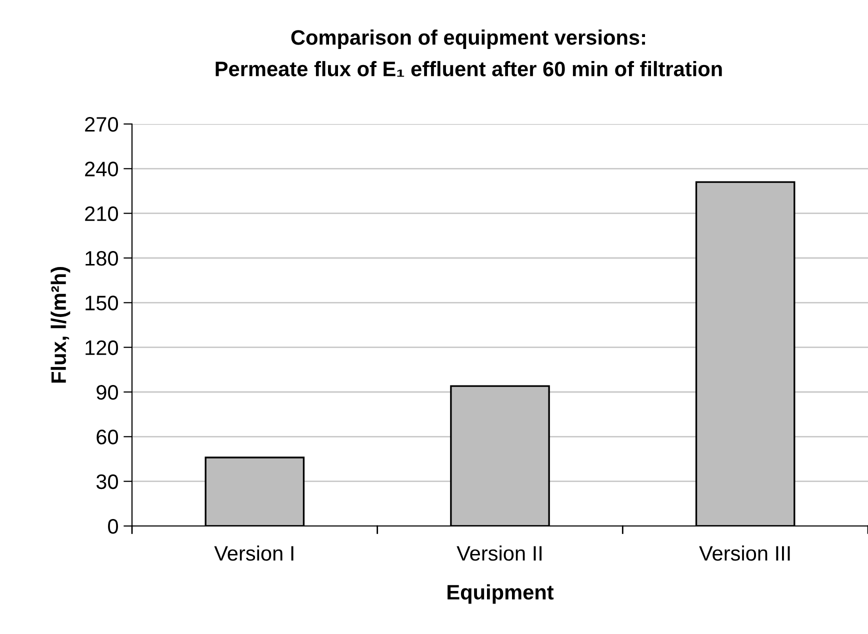 The image size is (868, 634). What do you see at coordinates (102, 303) in the screenshot?
I see `y-tick-label: 150` at bounding box center [102, 303].